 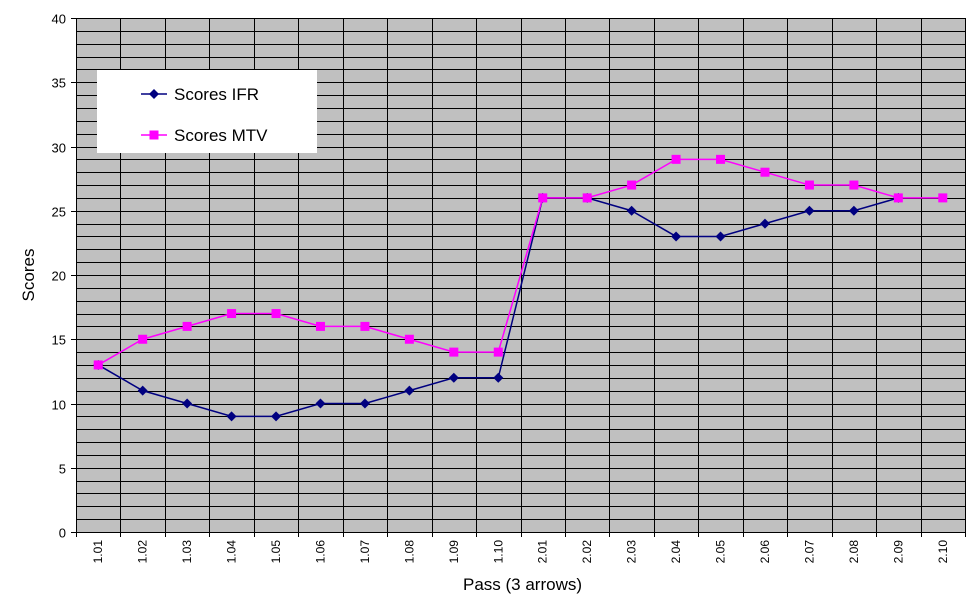 I want to click on x-tick-label: 1.07, so click(x=365, y=552).